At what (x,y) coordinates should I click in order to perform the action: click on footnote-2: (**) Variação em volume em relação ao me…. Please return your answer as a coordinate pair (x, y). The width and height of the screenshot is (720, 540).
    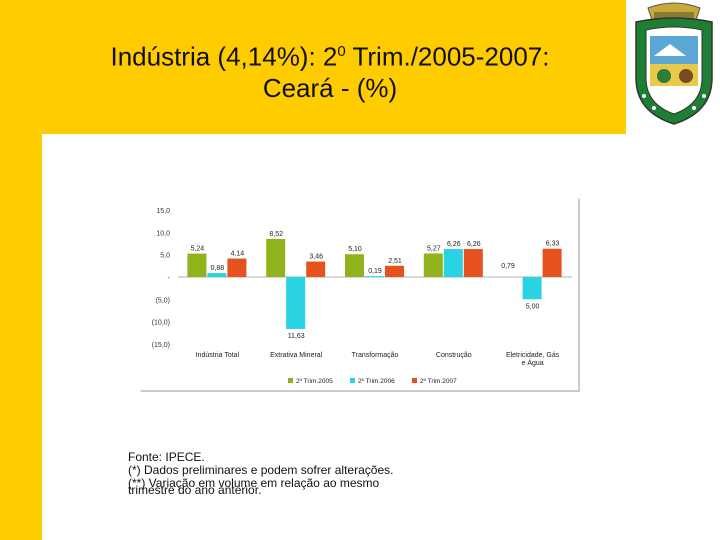
    Looking at the image, I should click on (254, 483).